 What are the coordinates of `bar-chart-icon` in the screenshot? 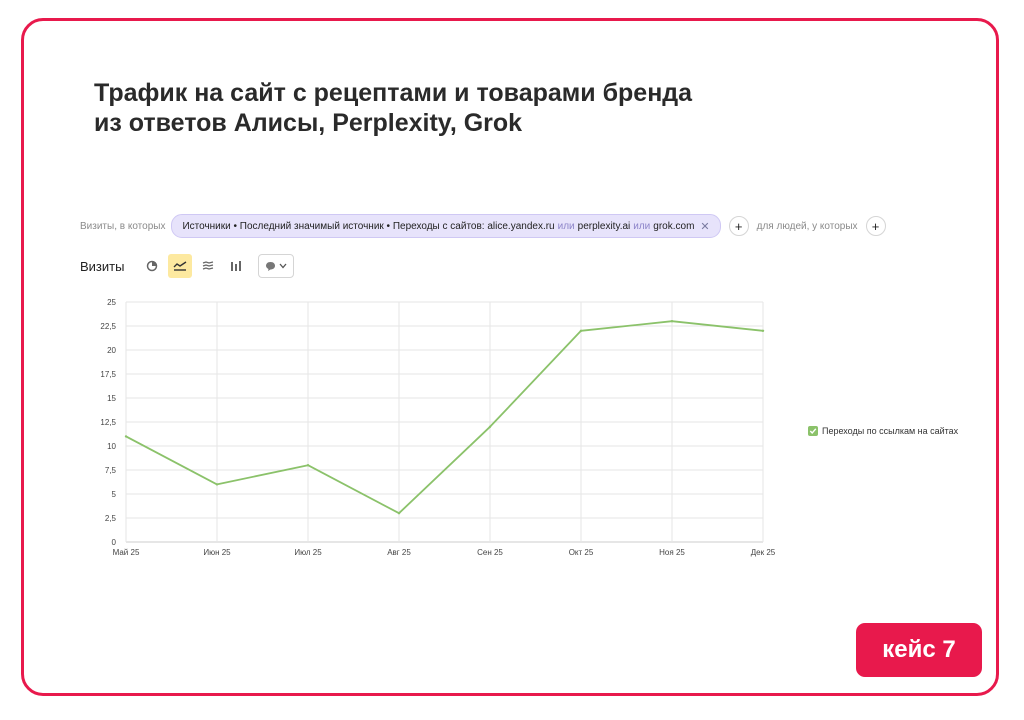 It's located at (236, 266).